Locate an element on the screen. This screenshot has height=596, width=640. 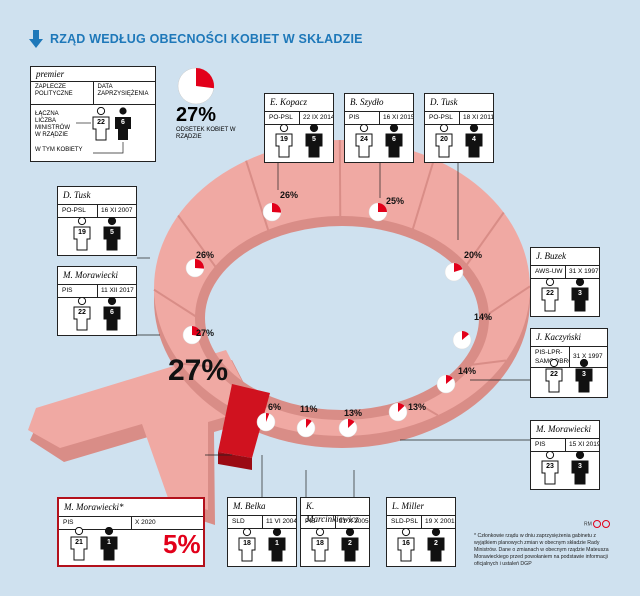
total-count: 18 is located at coordinates (247, 543).